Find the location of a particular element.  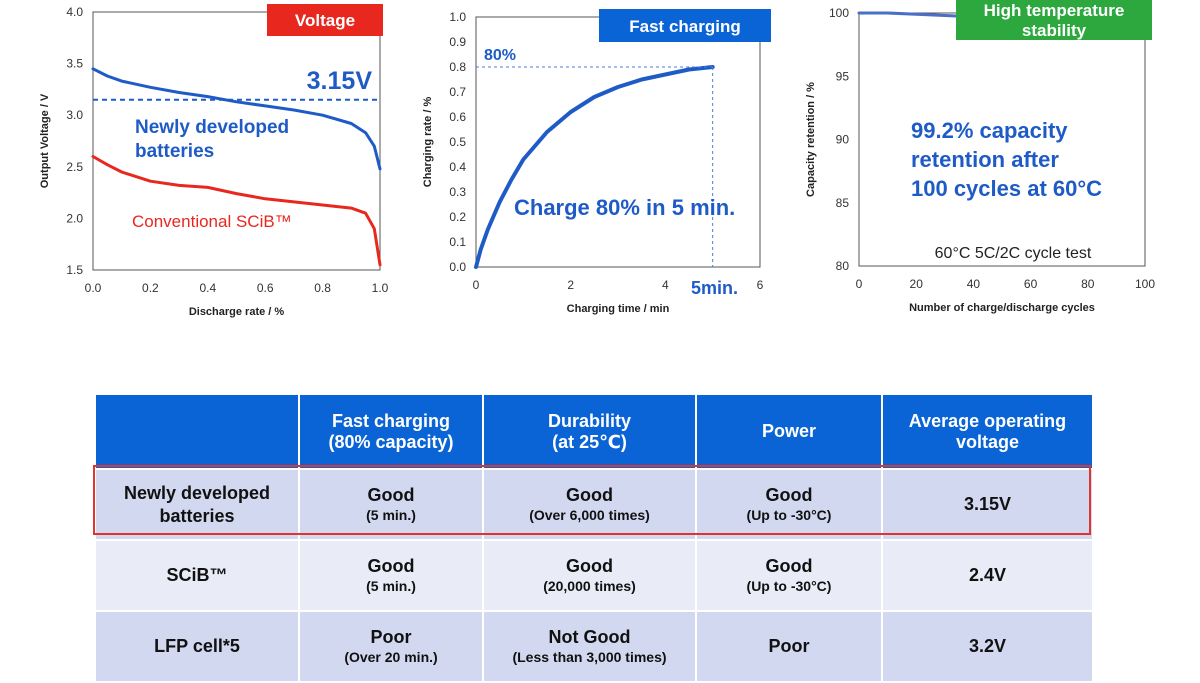

table-header-cell: Average operating voltage is located at coordinates (987, 431).